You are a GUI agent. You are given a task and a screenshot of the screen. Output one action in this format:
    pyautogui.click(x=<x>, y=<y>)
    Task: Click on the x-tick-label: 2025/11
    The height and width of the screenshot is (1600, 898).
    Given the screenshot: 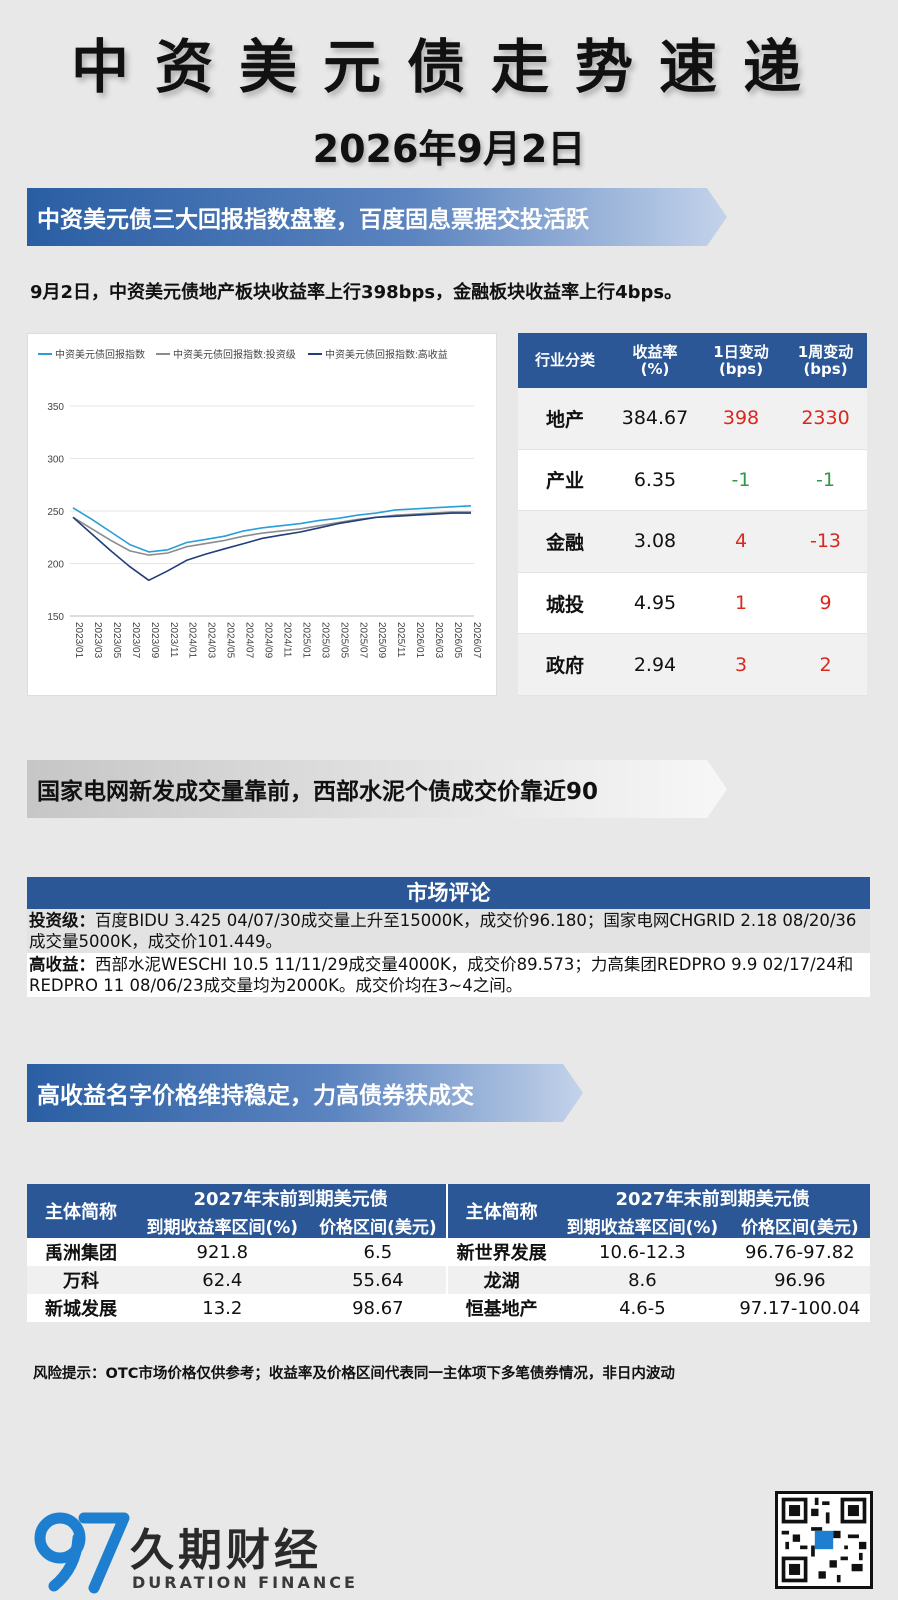 What is the action you would take?
    pyautogui.click(x=400, y=640)
    